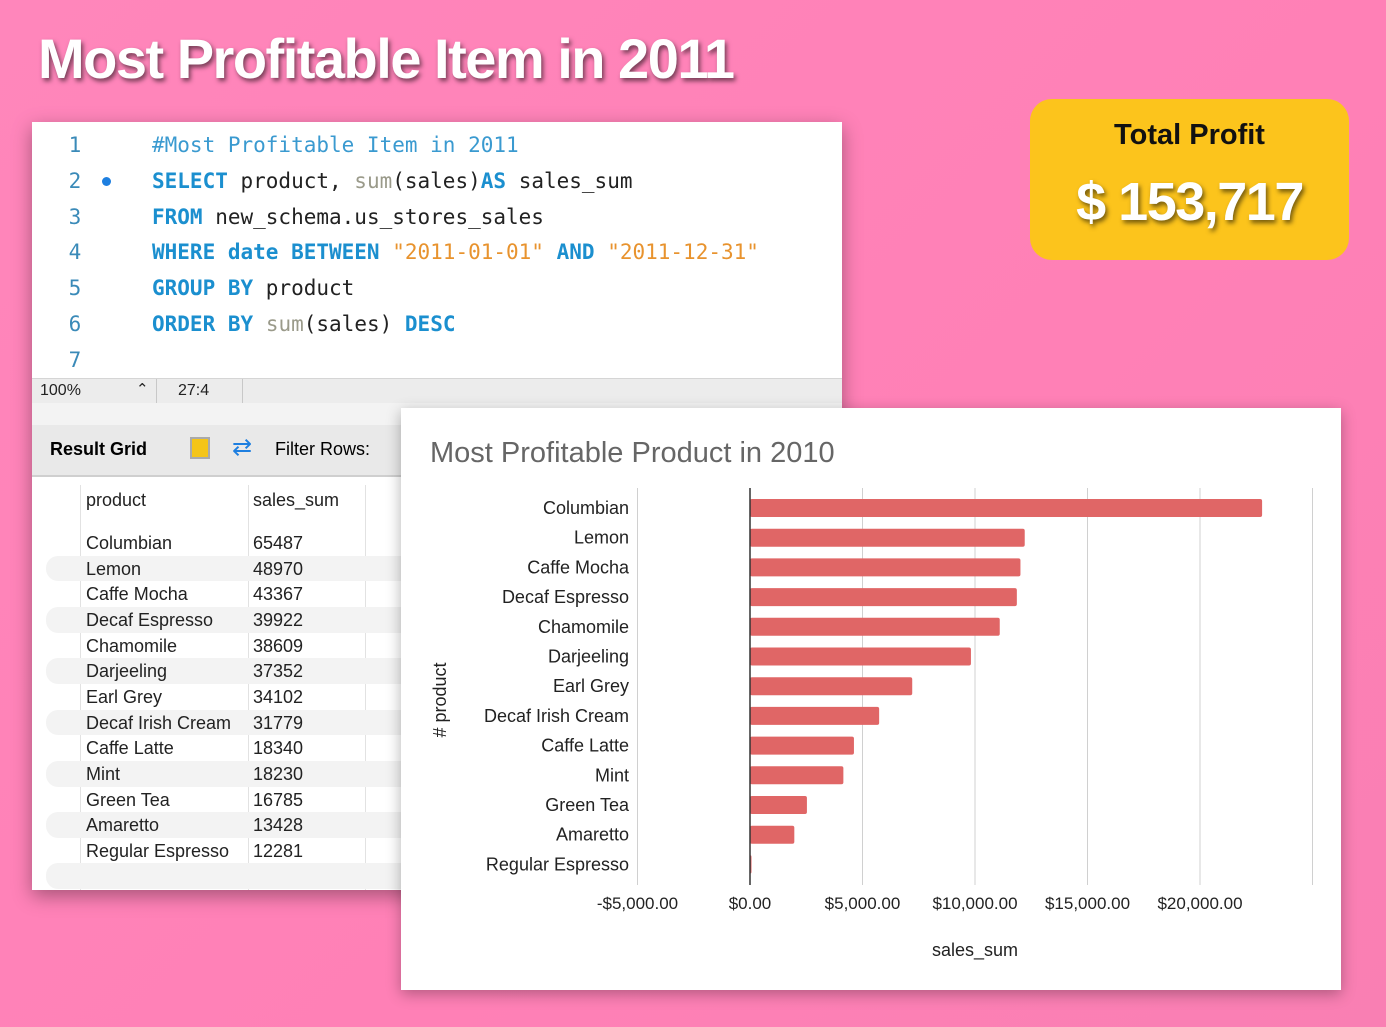  What do you see at coordinates (612, 775) in the screenshot?
I see `category-label: Mint` at bounding box center [612, 775].